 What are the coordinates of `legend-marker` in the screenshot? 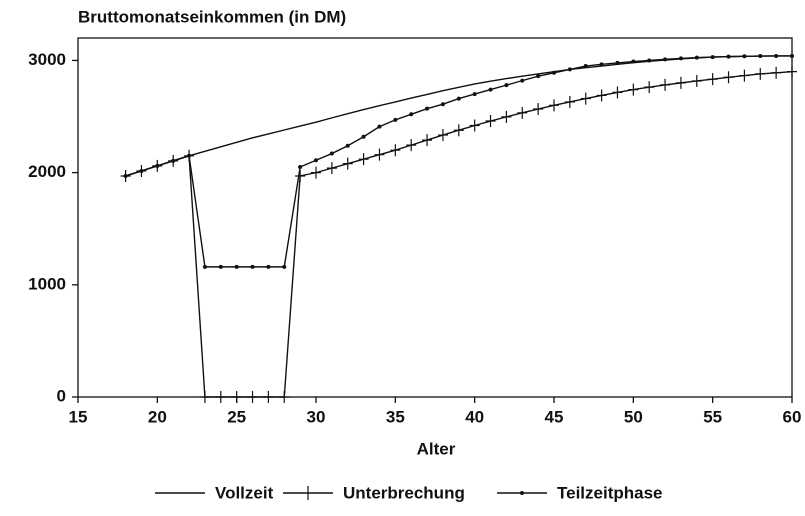 It's located at (522, 493).